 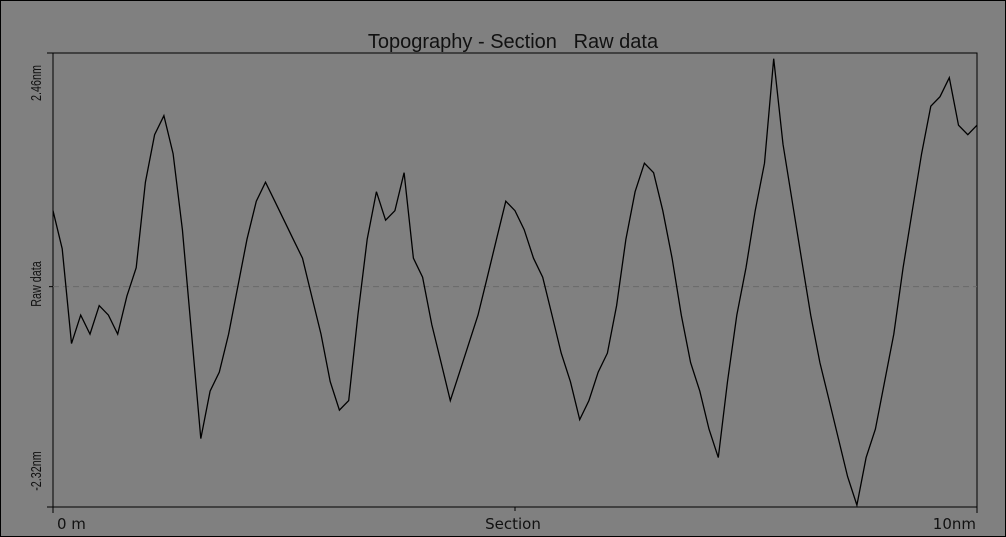 What do you see at coordinates (35, 471) in the screenshot?
I see `y-tick-label-bottom: -2.32nm` at bounding box center [35, 471].